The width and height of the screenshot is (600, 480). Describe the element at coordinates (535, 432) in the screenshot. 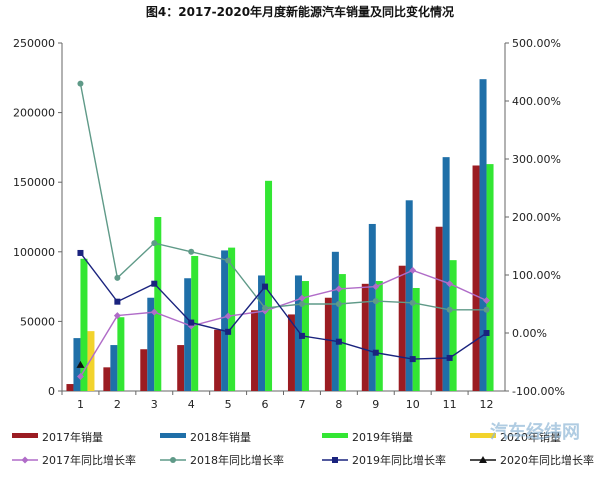

I see `watermark-text: 汽车经纬网` at that location.